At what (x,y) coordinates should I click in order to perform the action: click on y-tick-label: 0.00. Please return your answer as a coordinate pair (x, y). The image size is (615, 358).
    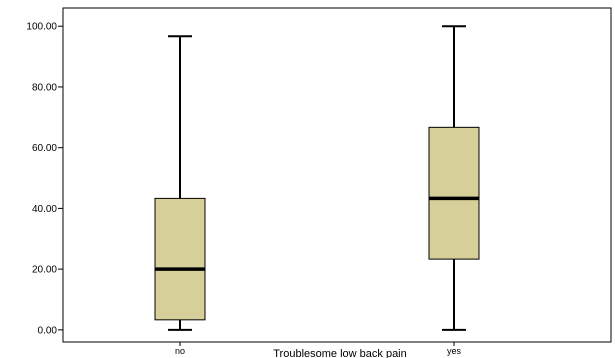
    Looking at the image, I should click on (48, 330).